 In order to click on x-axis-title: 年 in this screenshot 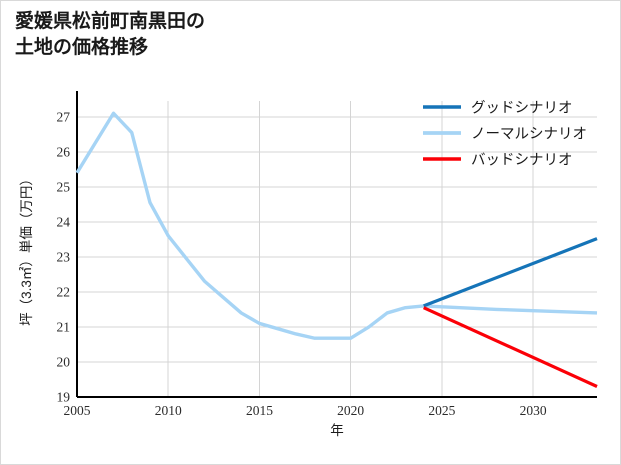, I will do `click(337, 430)`.